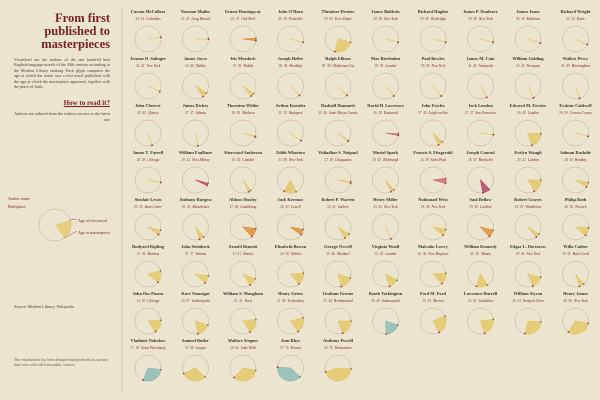  Describe the element at coordinates (195, 293) in the screenshot. I see `author-name: Kurt Vonnegut` at that location.